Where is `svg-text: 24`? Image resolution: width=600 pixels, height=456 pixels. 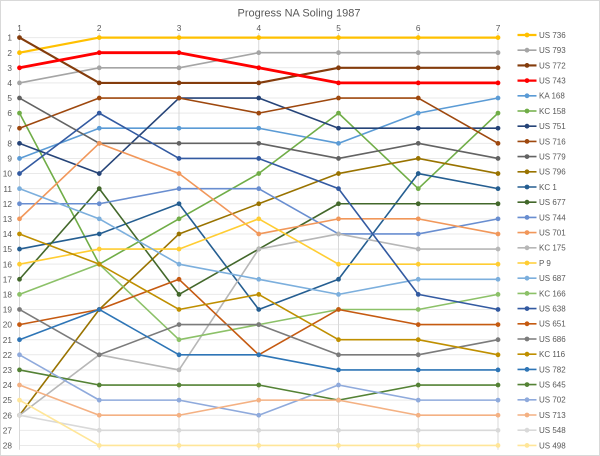 svg-text: 24 is located at coordinates (8, 385).